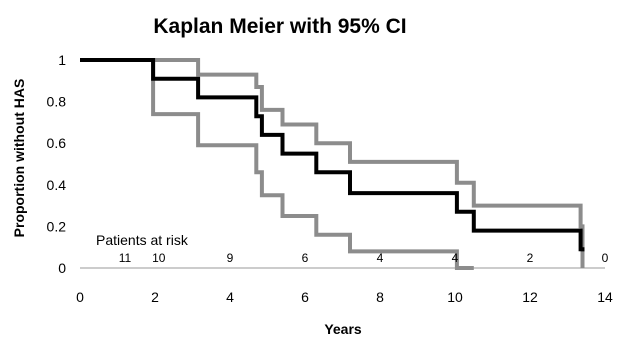 This screenshot has width=617, height=339. Describe the element at coordinates (57, 185) in the screenshot. I see `y-tick-label: 0.4` at that location.